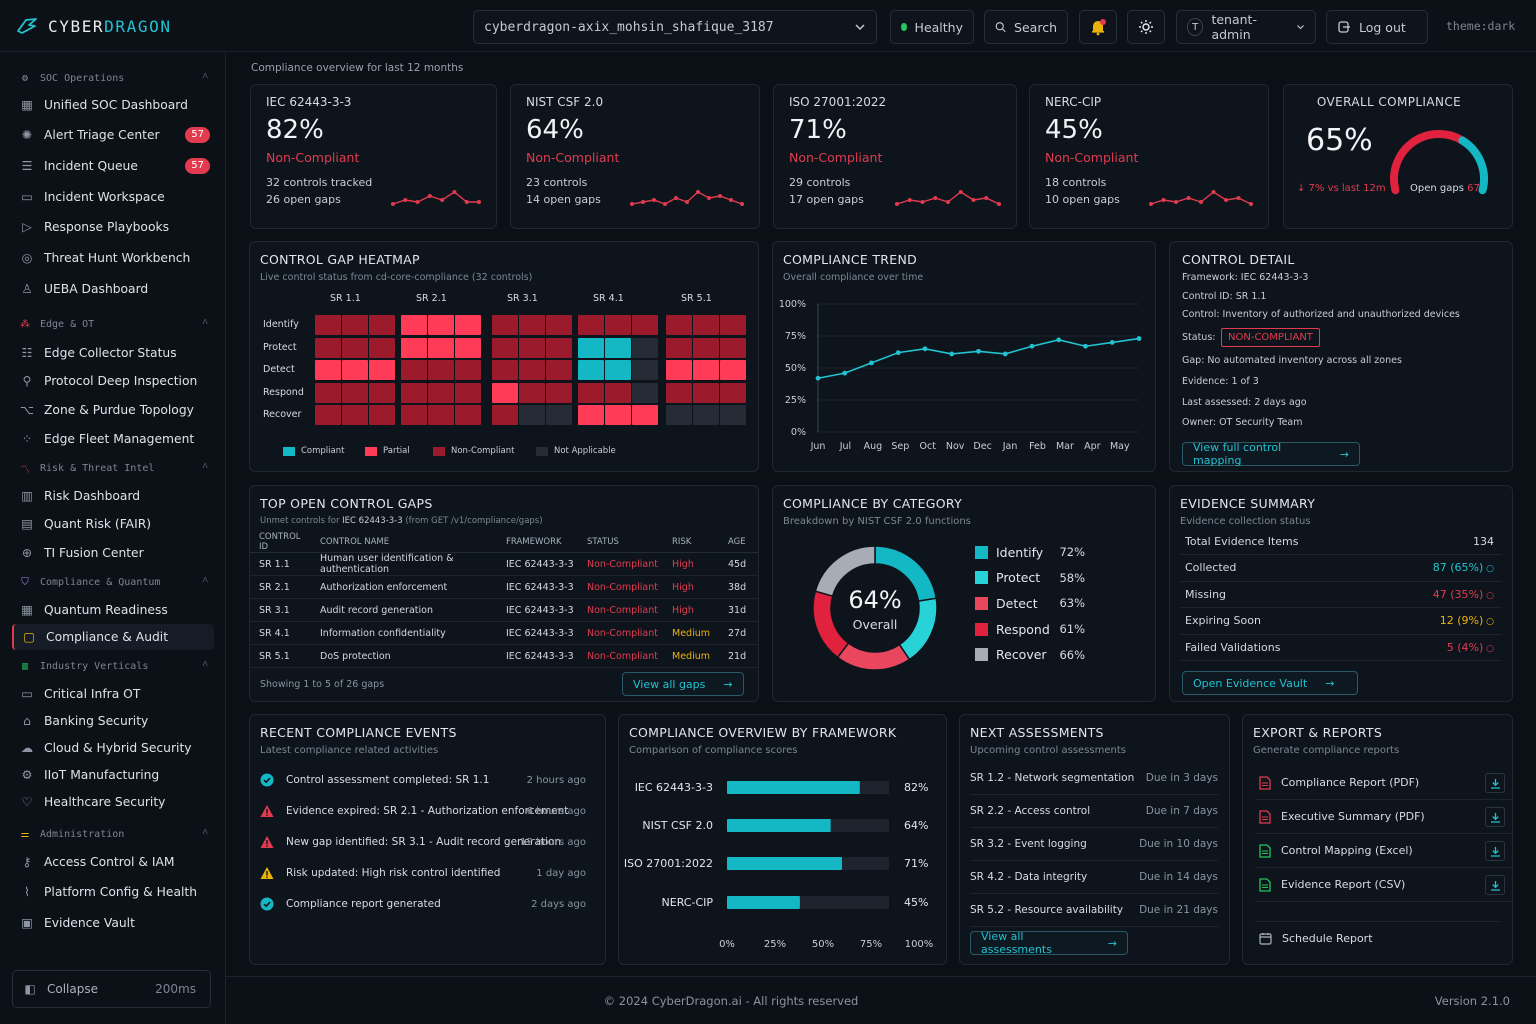 The image size is (1536, 1024). What do you see at coordinates (116, 834) in the screenshot?
I see `sidebar-section-admin: ⚌ Administration ˄` at bounding box center [116, 834].